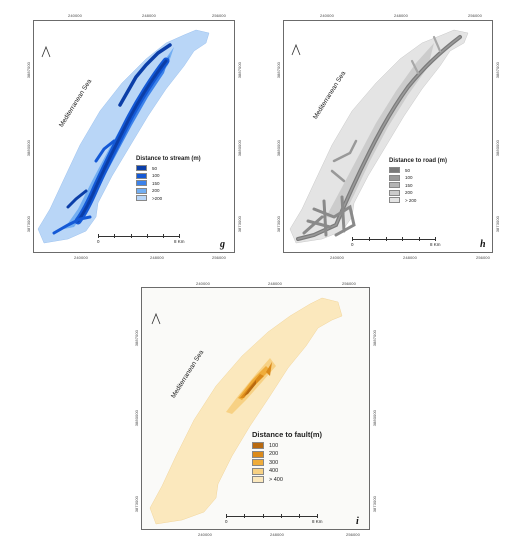 This screenshot has height=550, width=520. Describe the element at coordinates (72, 225) in the screenshot. I see `stream-branch-south` at that location.